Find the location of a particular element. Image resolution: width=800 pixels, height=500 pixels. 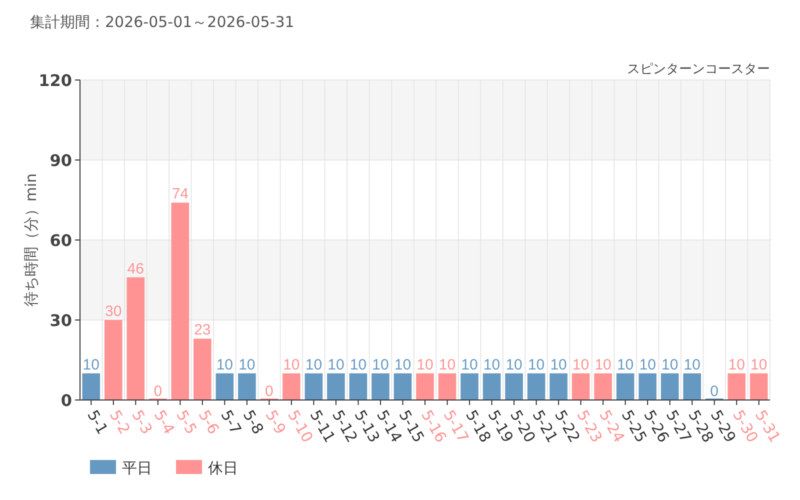

data-label: 74 is located at coordinates (180, 194).